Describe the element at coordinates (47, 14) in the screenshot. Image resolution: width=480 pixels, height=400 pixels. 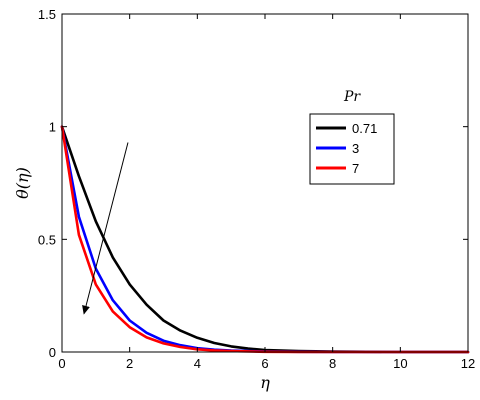
I see `y-tick-label-3: 1.5` at that location.